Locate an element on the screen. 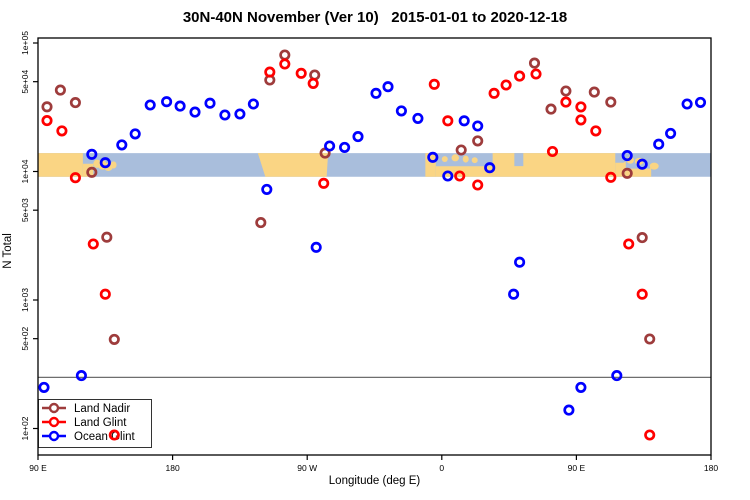 This screenshot has height=500, width=750. y-tick-label: 1e+03 is located at coordinates (25, 300).